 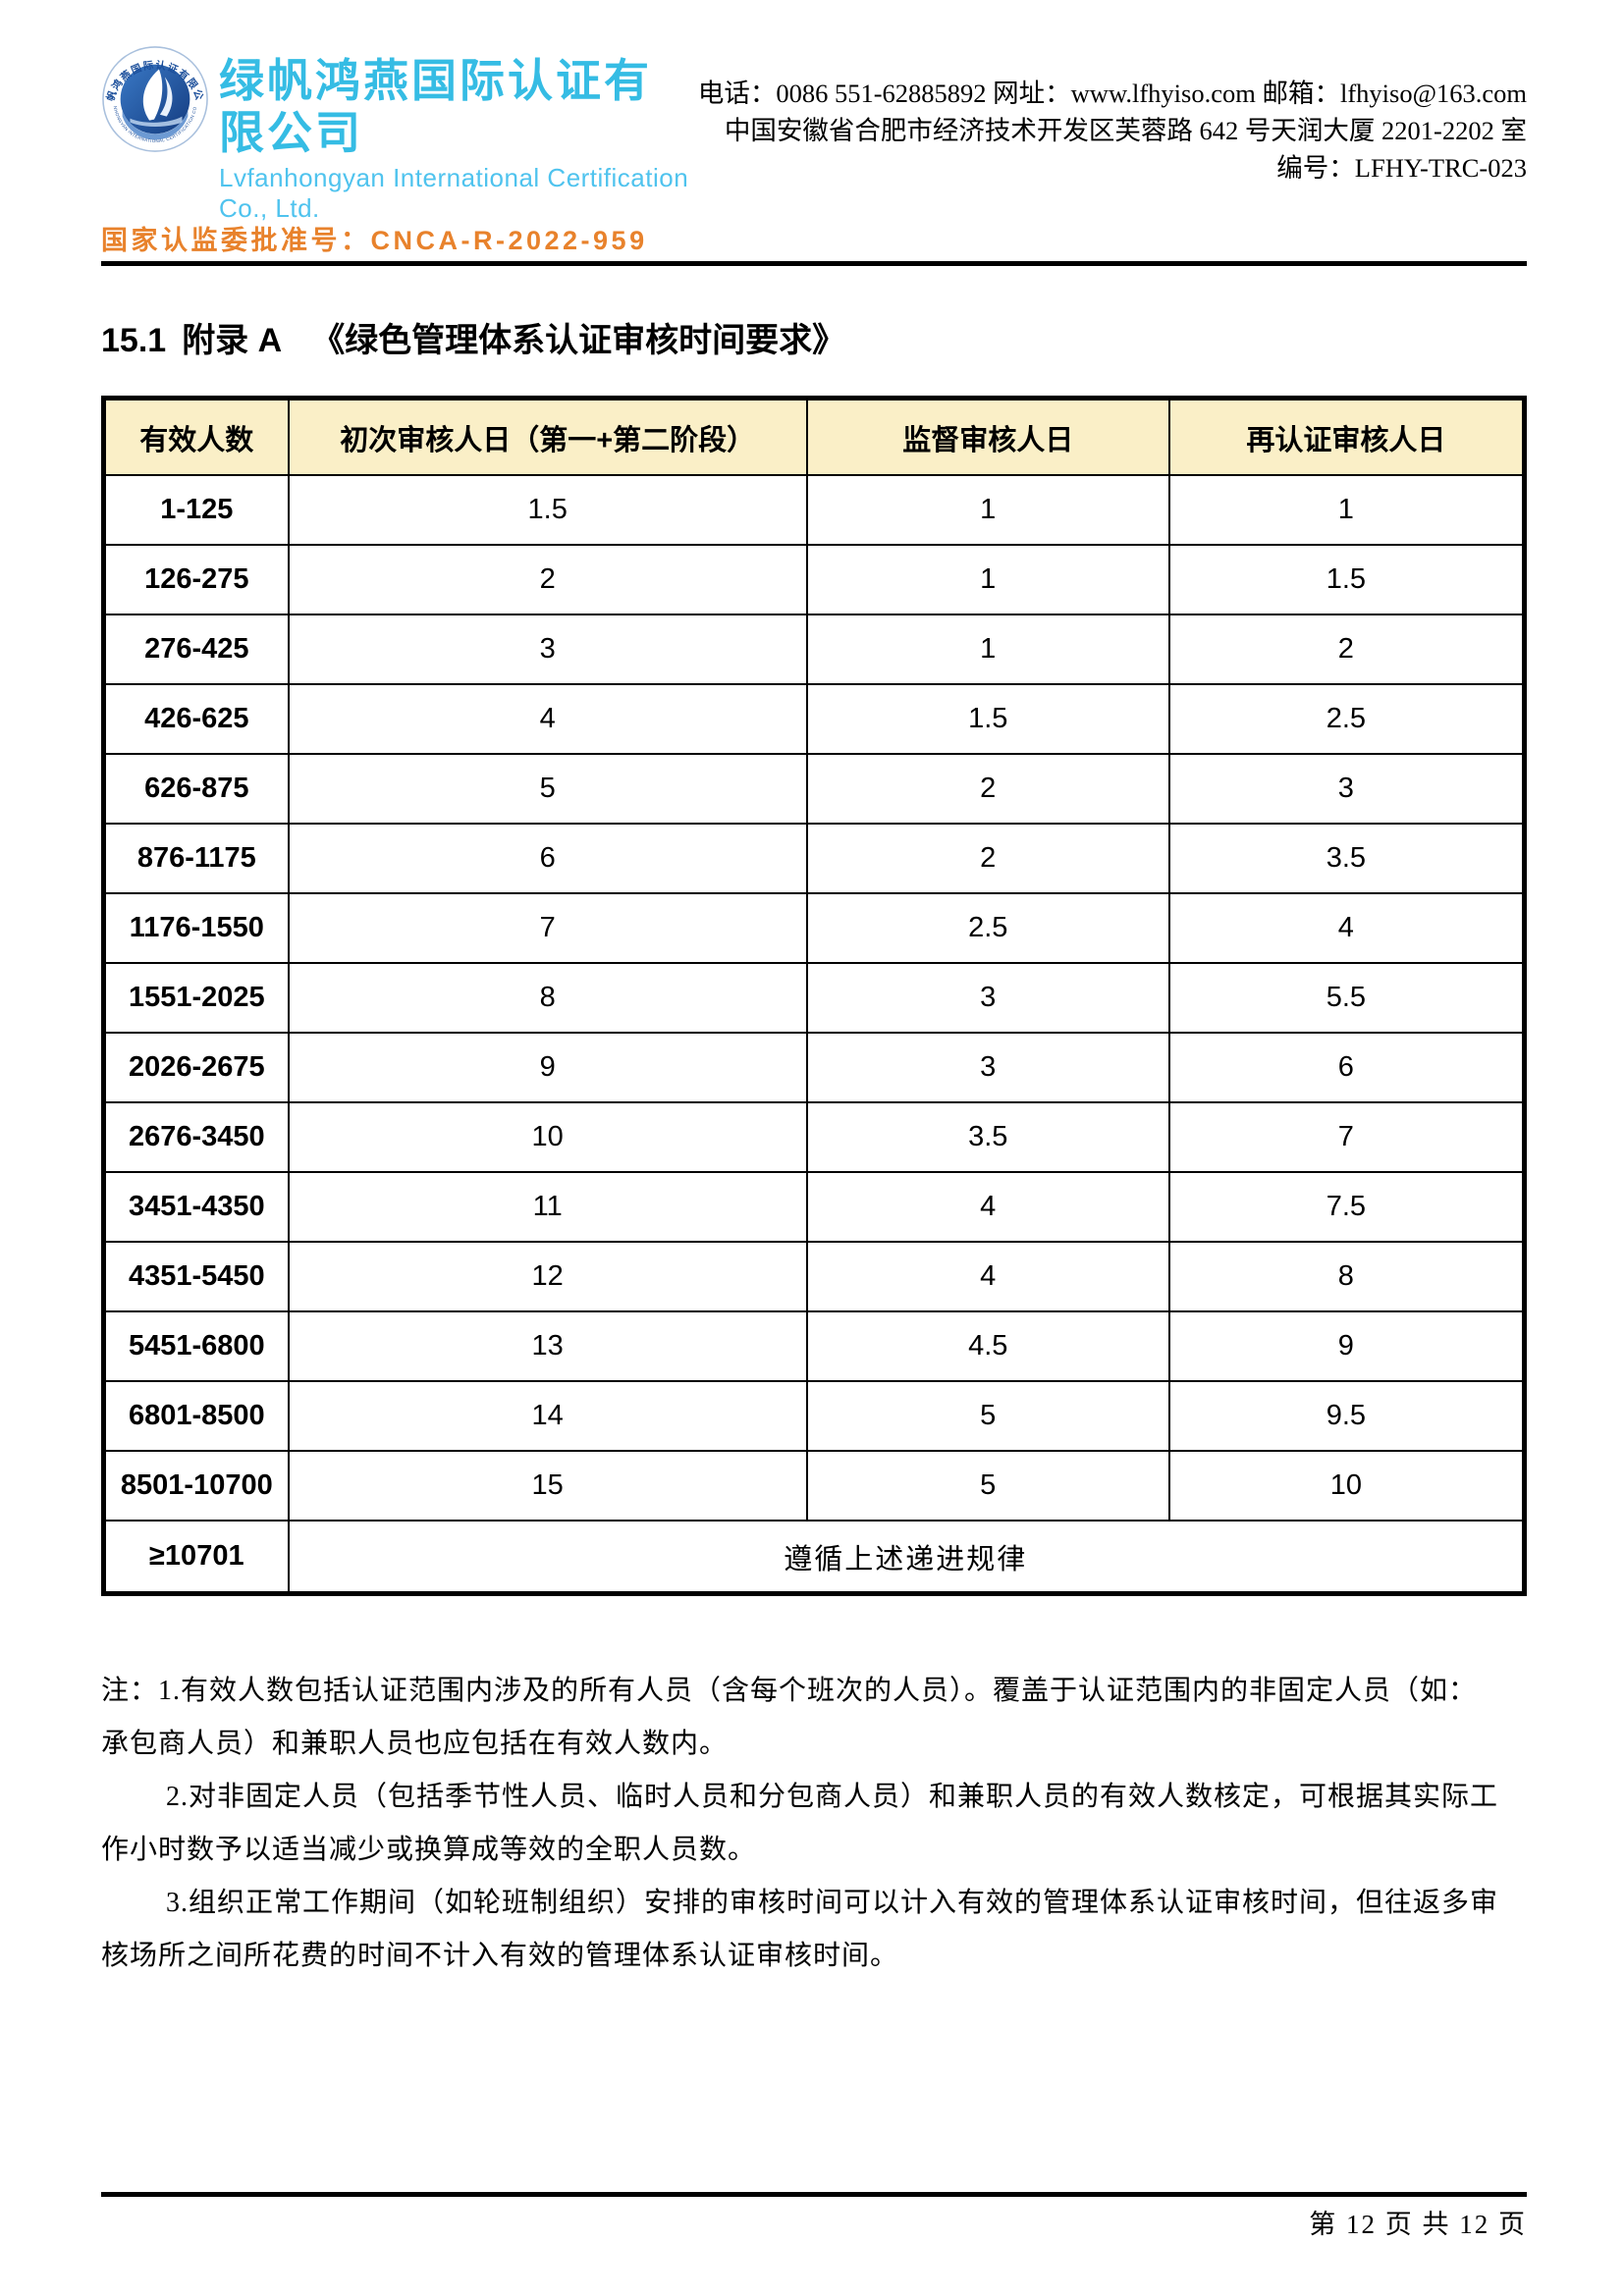 I want to click on cell-range: 626-875, so click(x=196, y=789).